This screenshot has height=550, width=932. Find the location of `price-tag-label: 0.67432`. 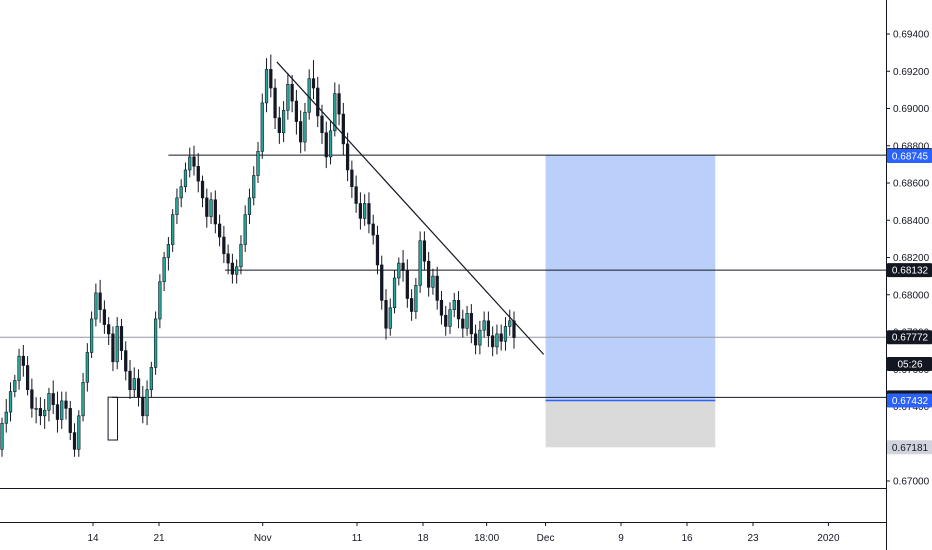

price-tag-label: 0.67432 is located at coordinates (910, 401).